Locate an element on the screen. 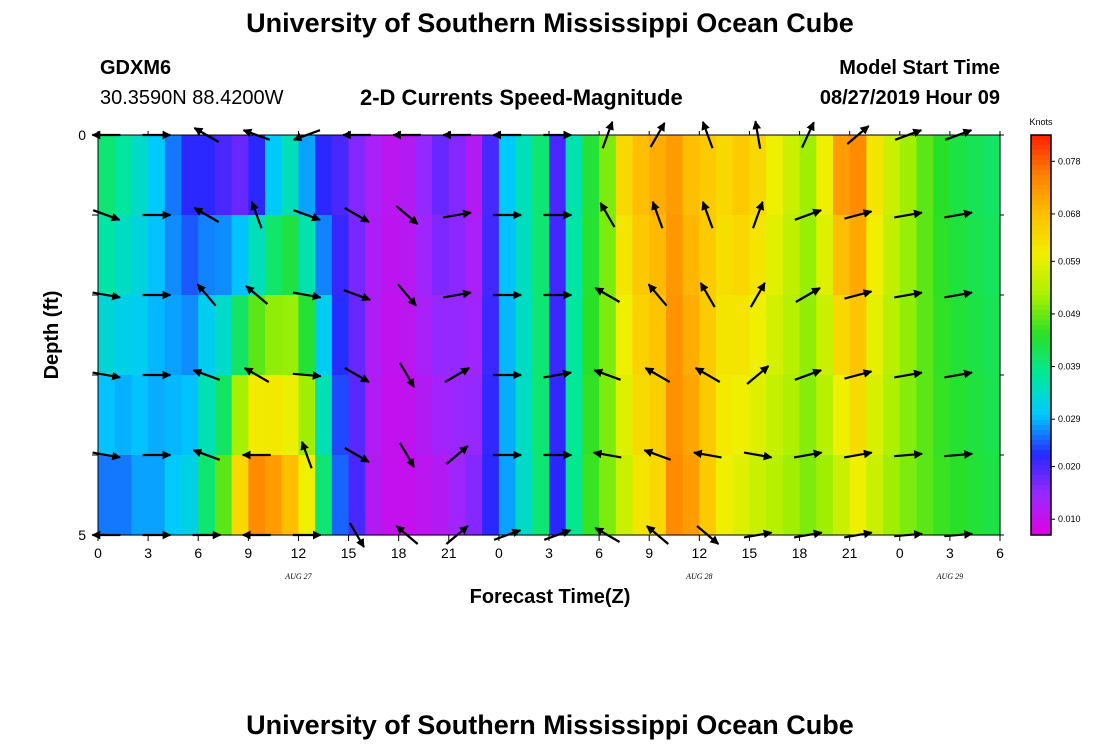  x-tick-label: 6 is located at coordinates (599, 553).